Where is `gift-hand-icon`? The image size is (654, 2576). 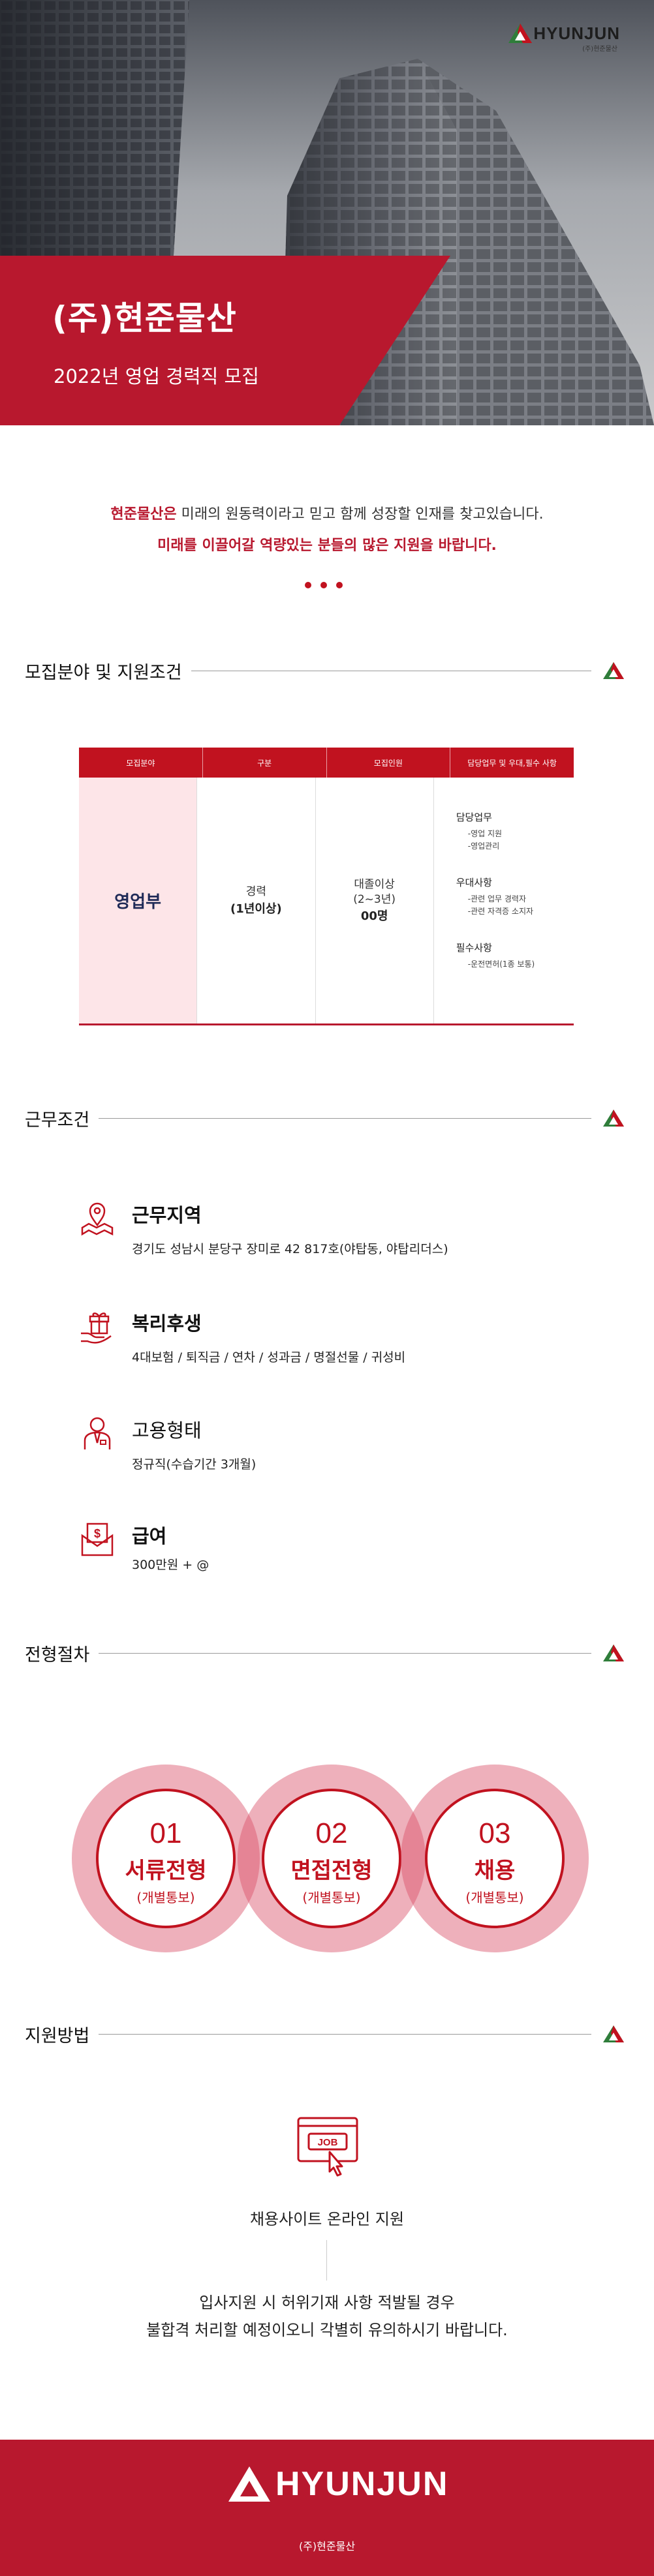 gift-hand-icon is located at coordinates (96, 1328).